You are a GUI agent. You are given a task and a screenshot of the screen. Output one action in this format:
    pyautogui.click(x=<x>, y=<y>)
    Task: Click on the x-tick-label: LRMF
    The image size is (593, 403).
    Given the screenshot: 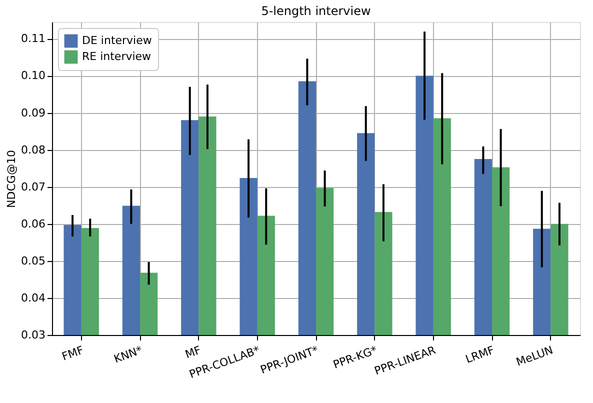 What is the action you would take?
    pyautogui.click(x=480, y=355)
    